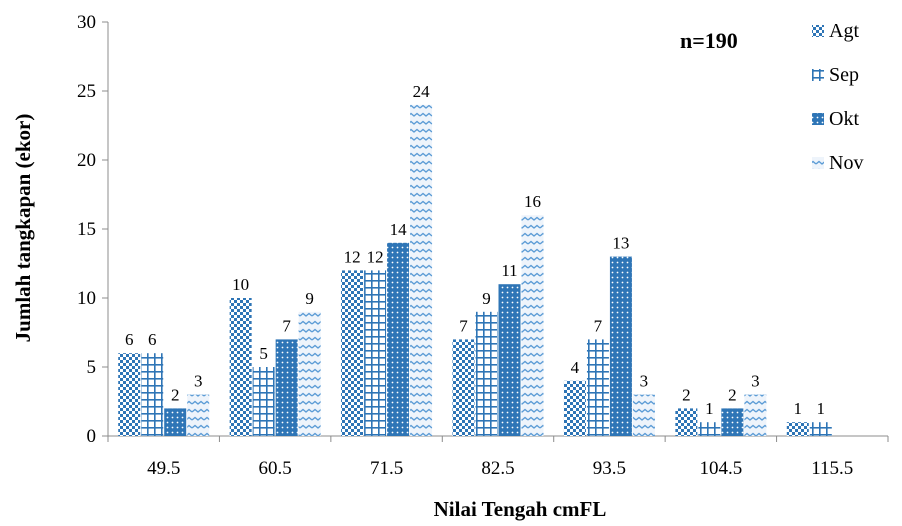 This screenshot has width=902, height=526. Describe the element at coordinates (844, 31) in the screenshot. I see `legend-label-agt: Agt` at that location.